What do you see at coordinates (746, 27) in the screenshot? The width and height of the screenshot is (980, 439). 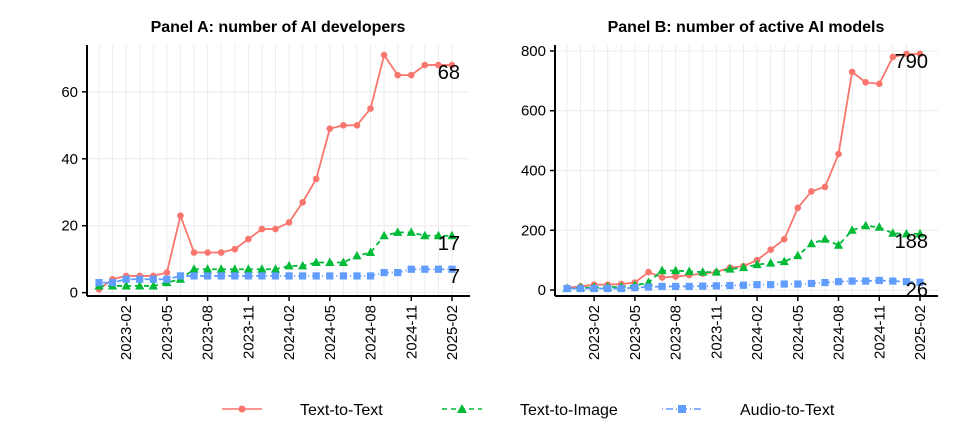 I see `panel-b-title: Panel B: number of active AI models` at bounding box center [746, 27].